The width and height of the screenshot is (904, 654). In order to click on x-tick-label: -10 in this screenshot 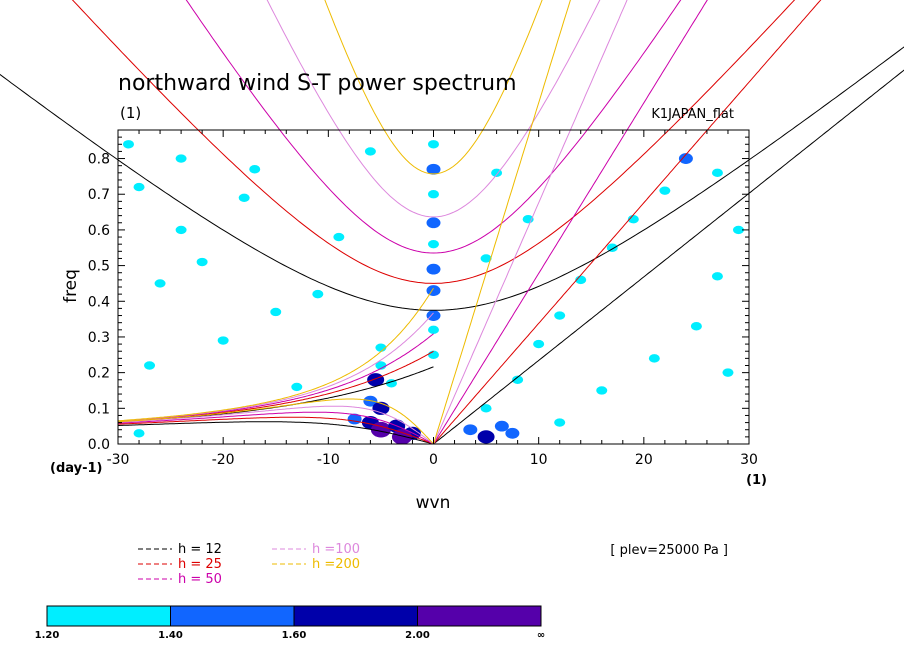, I will do `click(328, 460)`.